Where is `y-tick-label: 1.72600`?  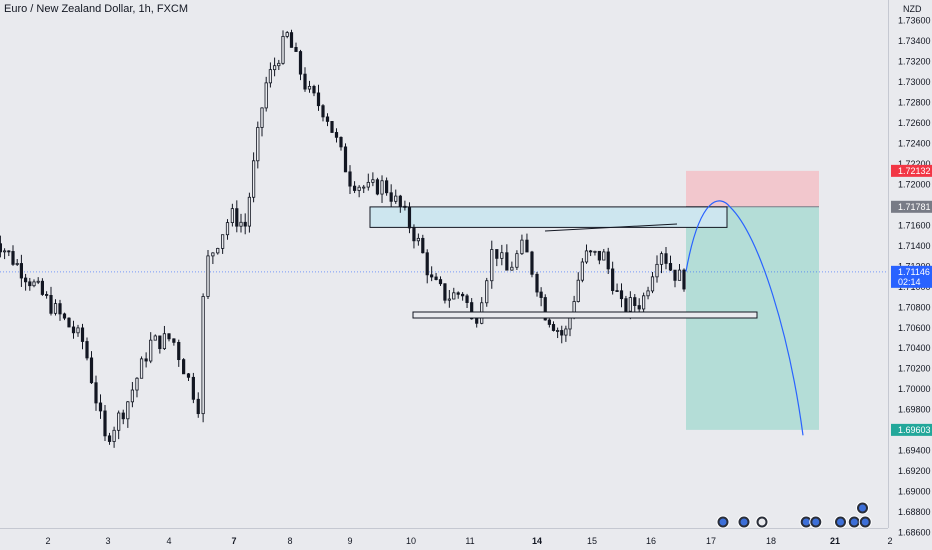
y-tick-label: 1.72600 is located at coordinates (914, 123).